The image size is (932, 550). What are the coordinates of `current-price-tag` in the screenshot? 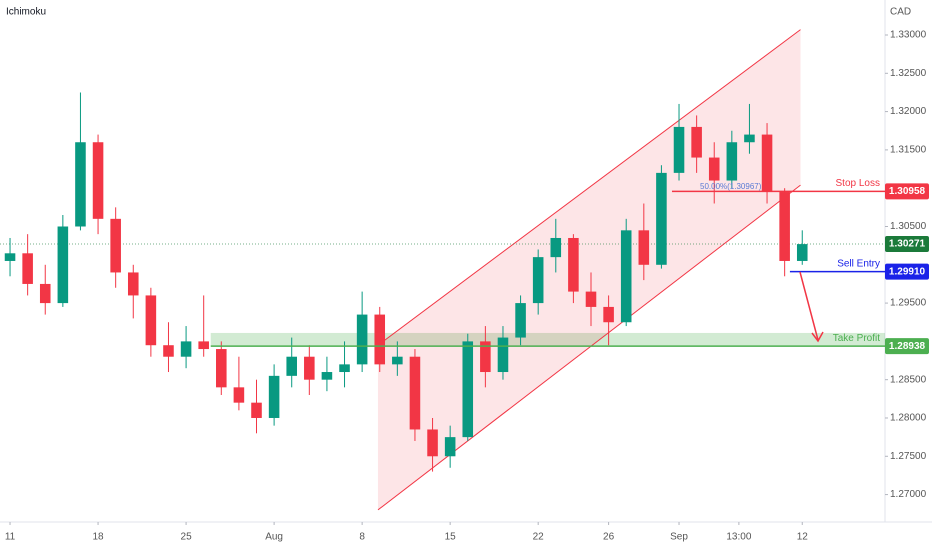 It's located at (907, 244).